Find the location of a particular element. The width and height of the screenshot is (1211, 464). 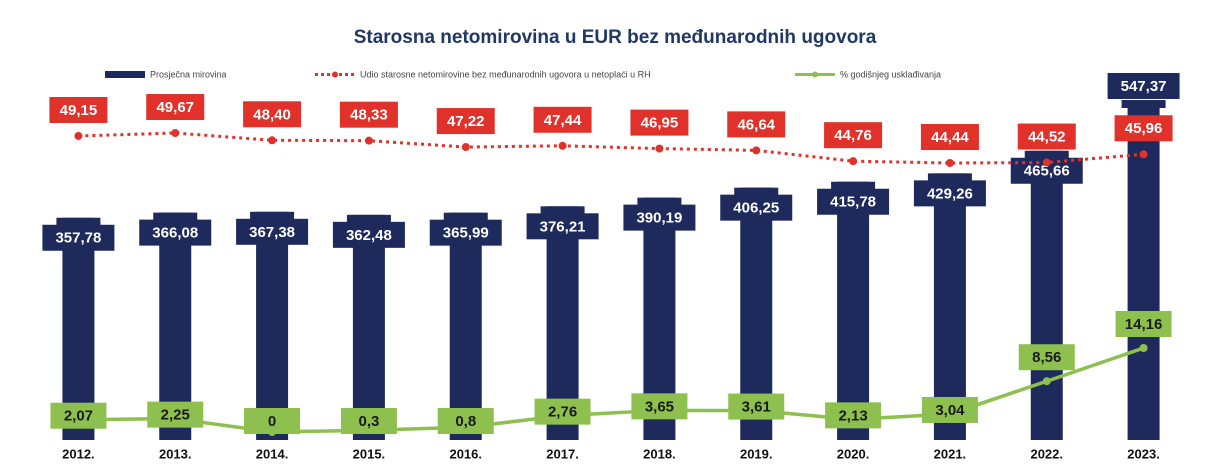

x-tick-label: 2019. is located at coordinates (756, 453).